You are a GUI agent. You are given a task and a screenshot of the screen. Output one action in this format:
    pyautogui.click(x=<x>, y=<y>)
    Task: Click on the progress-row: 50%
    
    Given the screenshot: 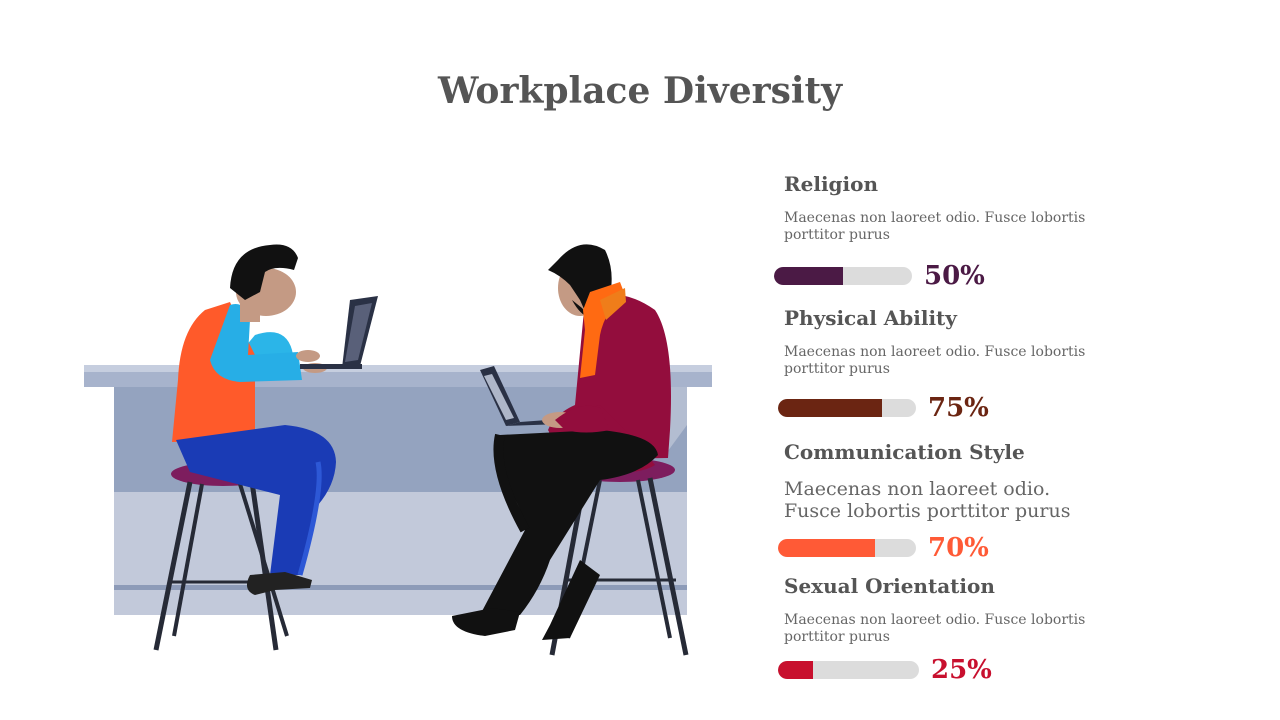 What is the action you would take?
    pyautogui.click(x=879, y=276)
    